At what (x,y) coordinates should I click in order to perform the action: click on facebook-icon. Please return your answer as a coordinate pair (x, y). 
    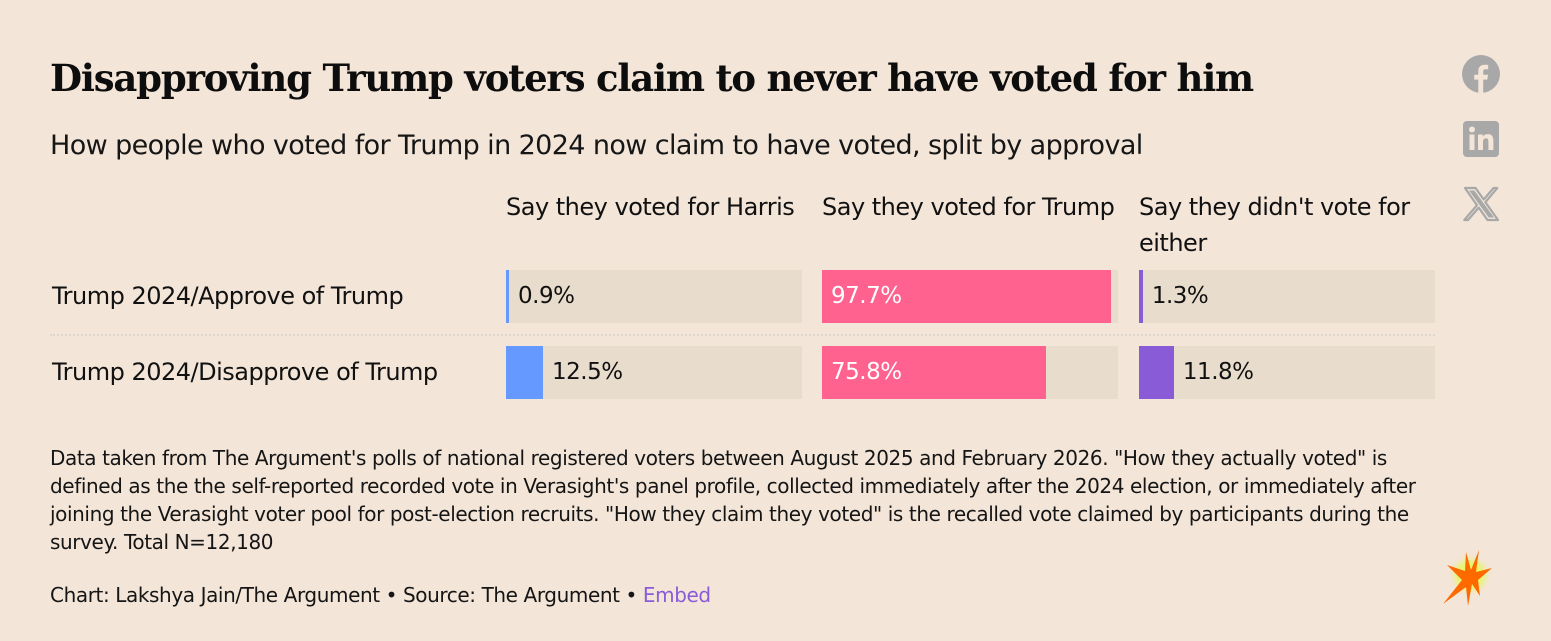
    Looking at the image, I should click on (1481, 74).